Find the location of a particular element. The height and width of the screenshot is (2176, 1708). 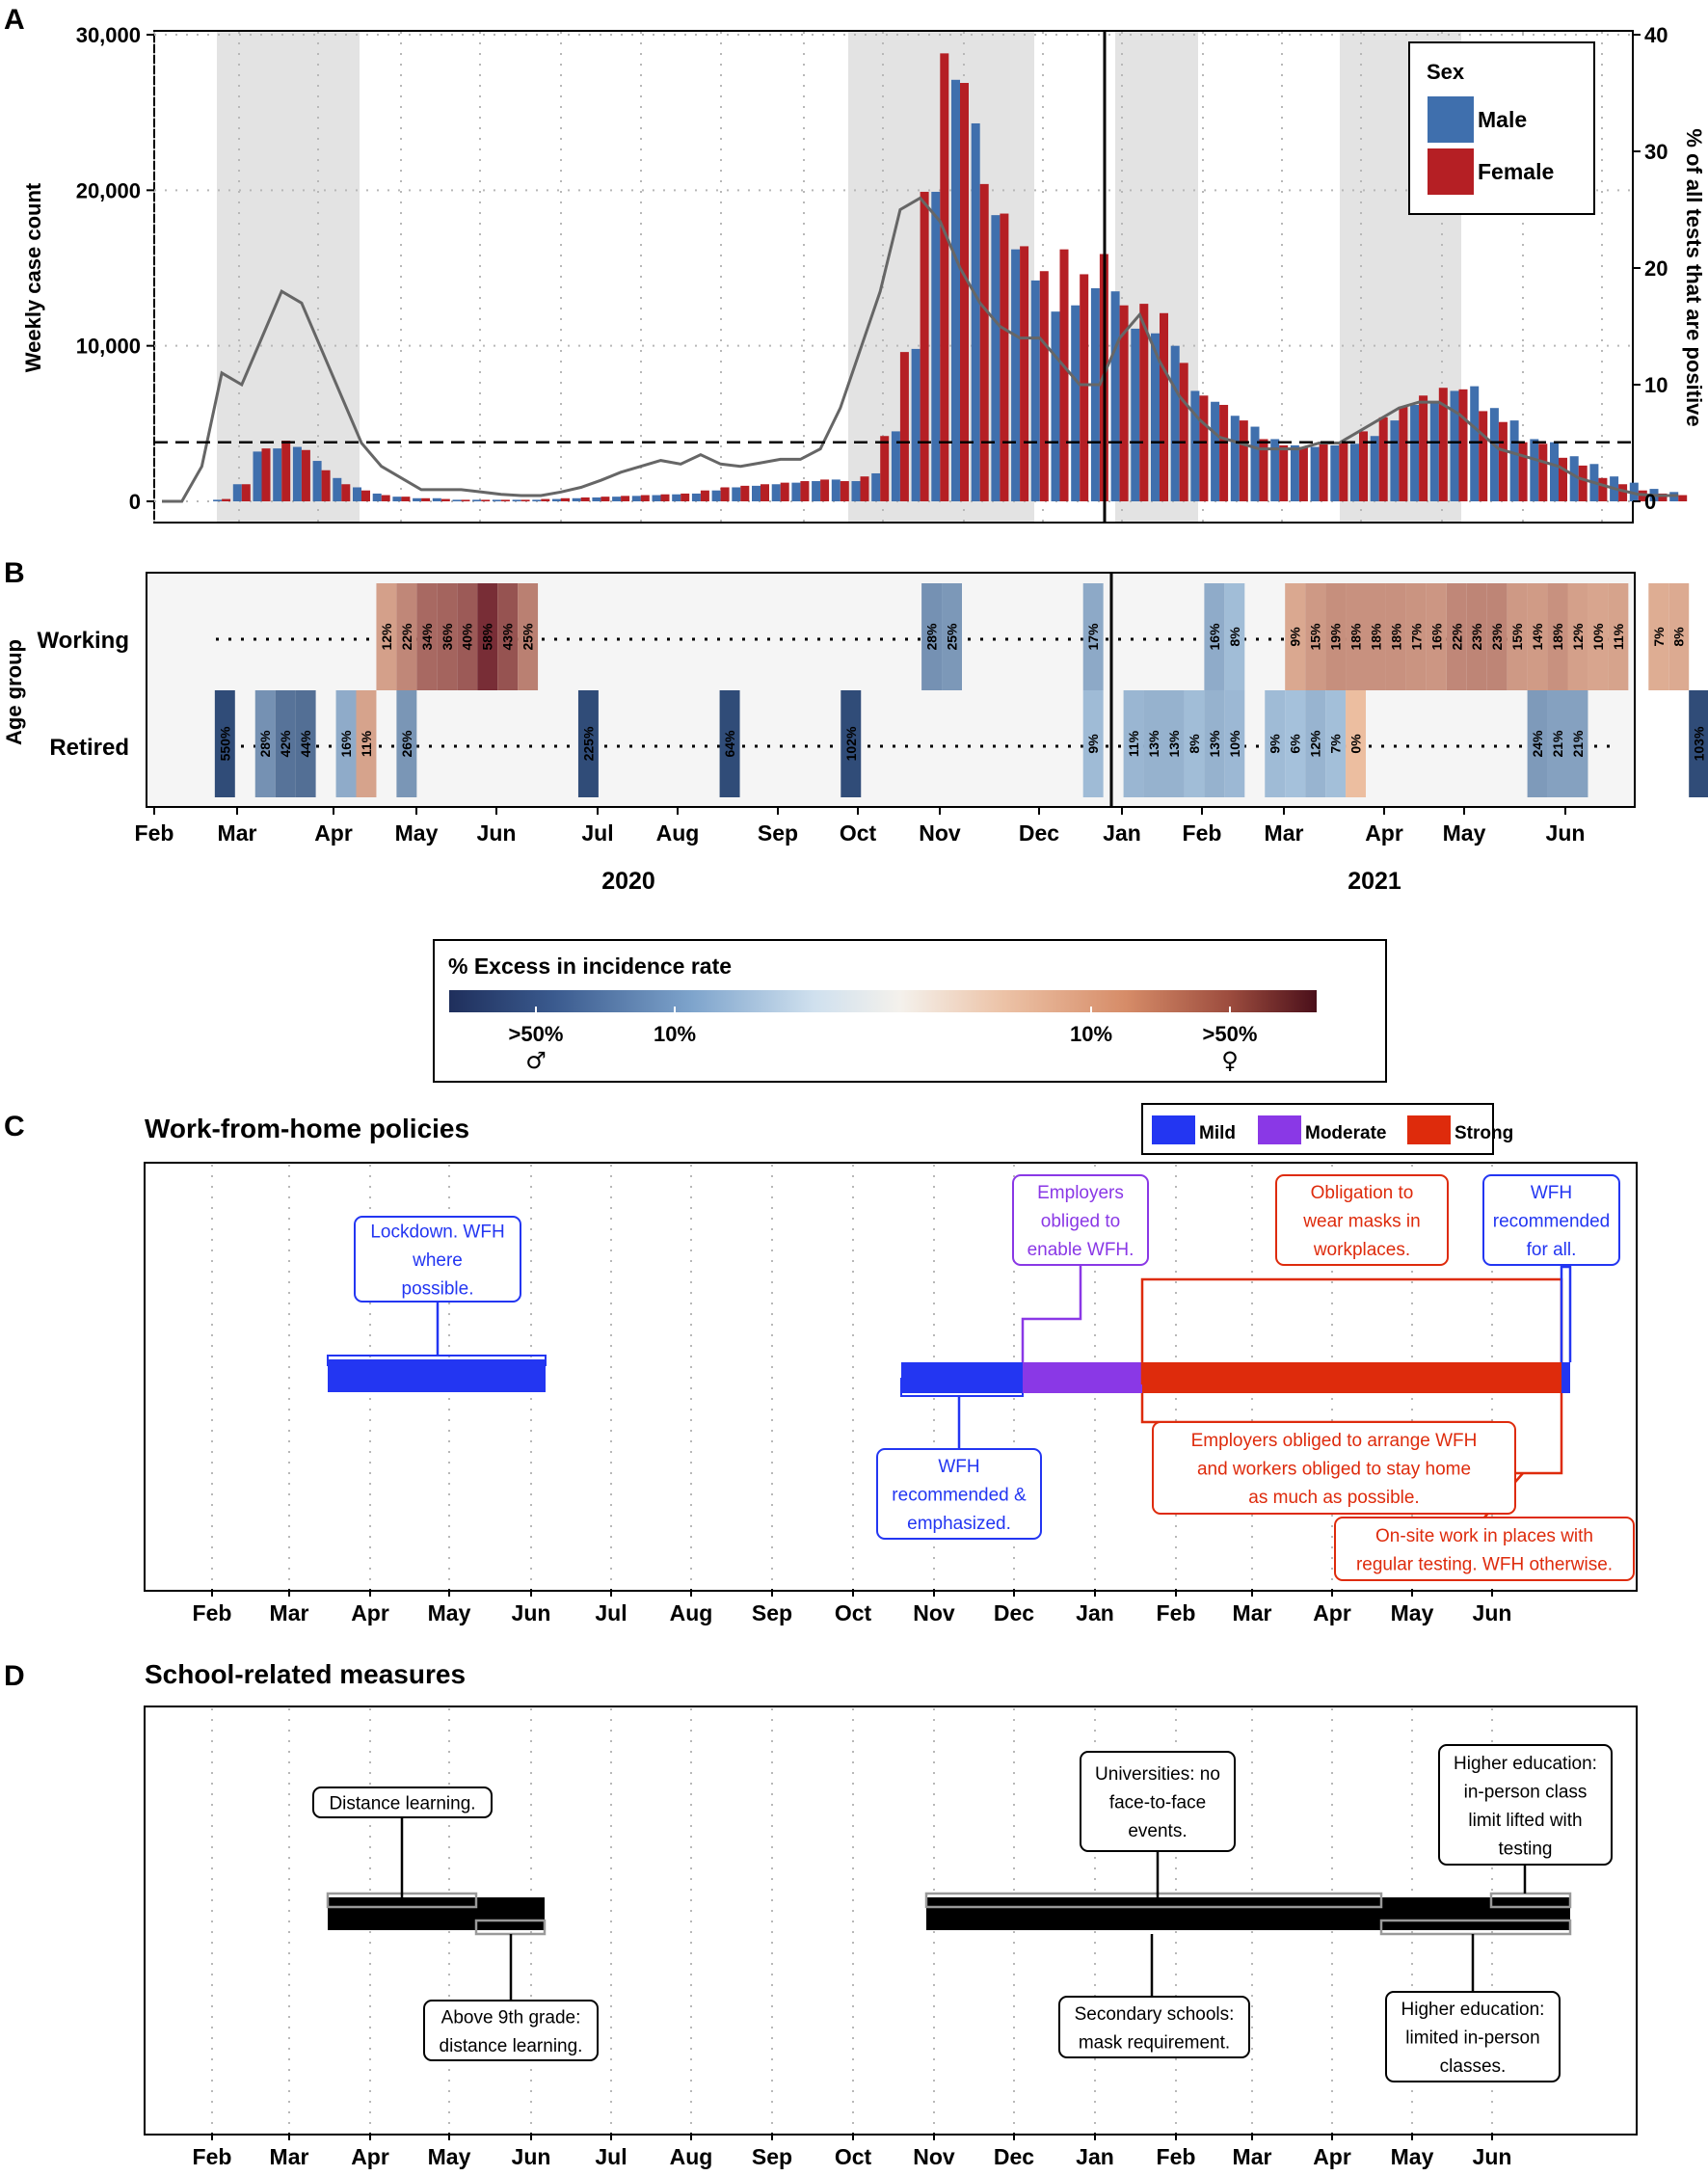

y-right-tick-label: 10 is located at coordinates (1656, 385).